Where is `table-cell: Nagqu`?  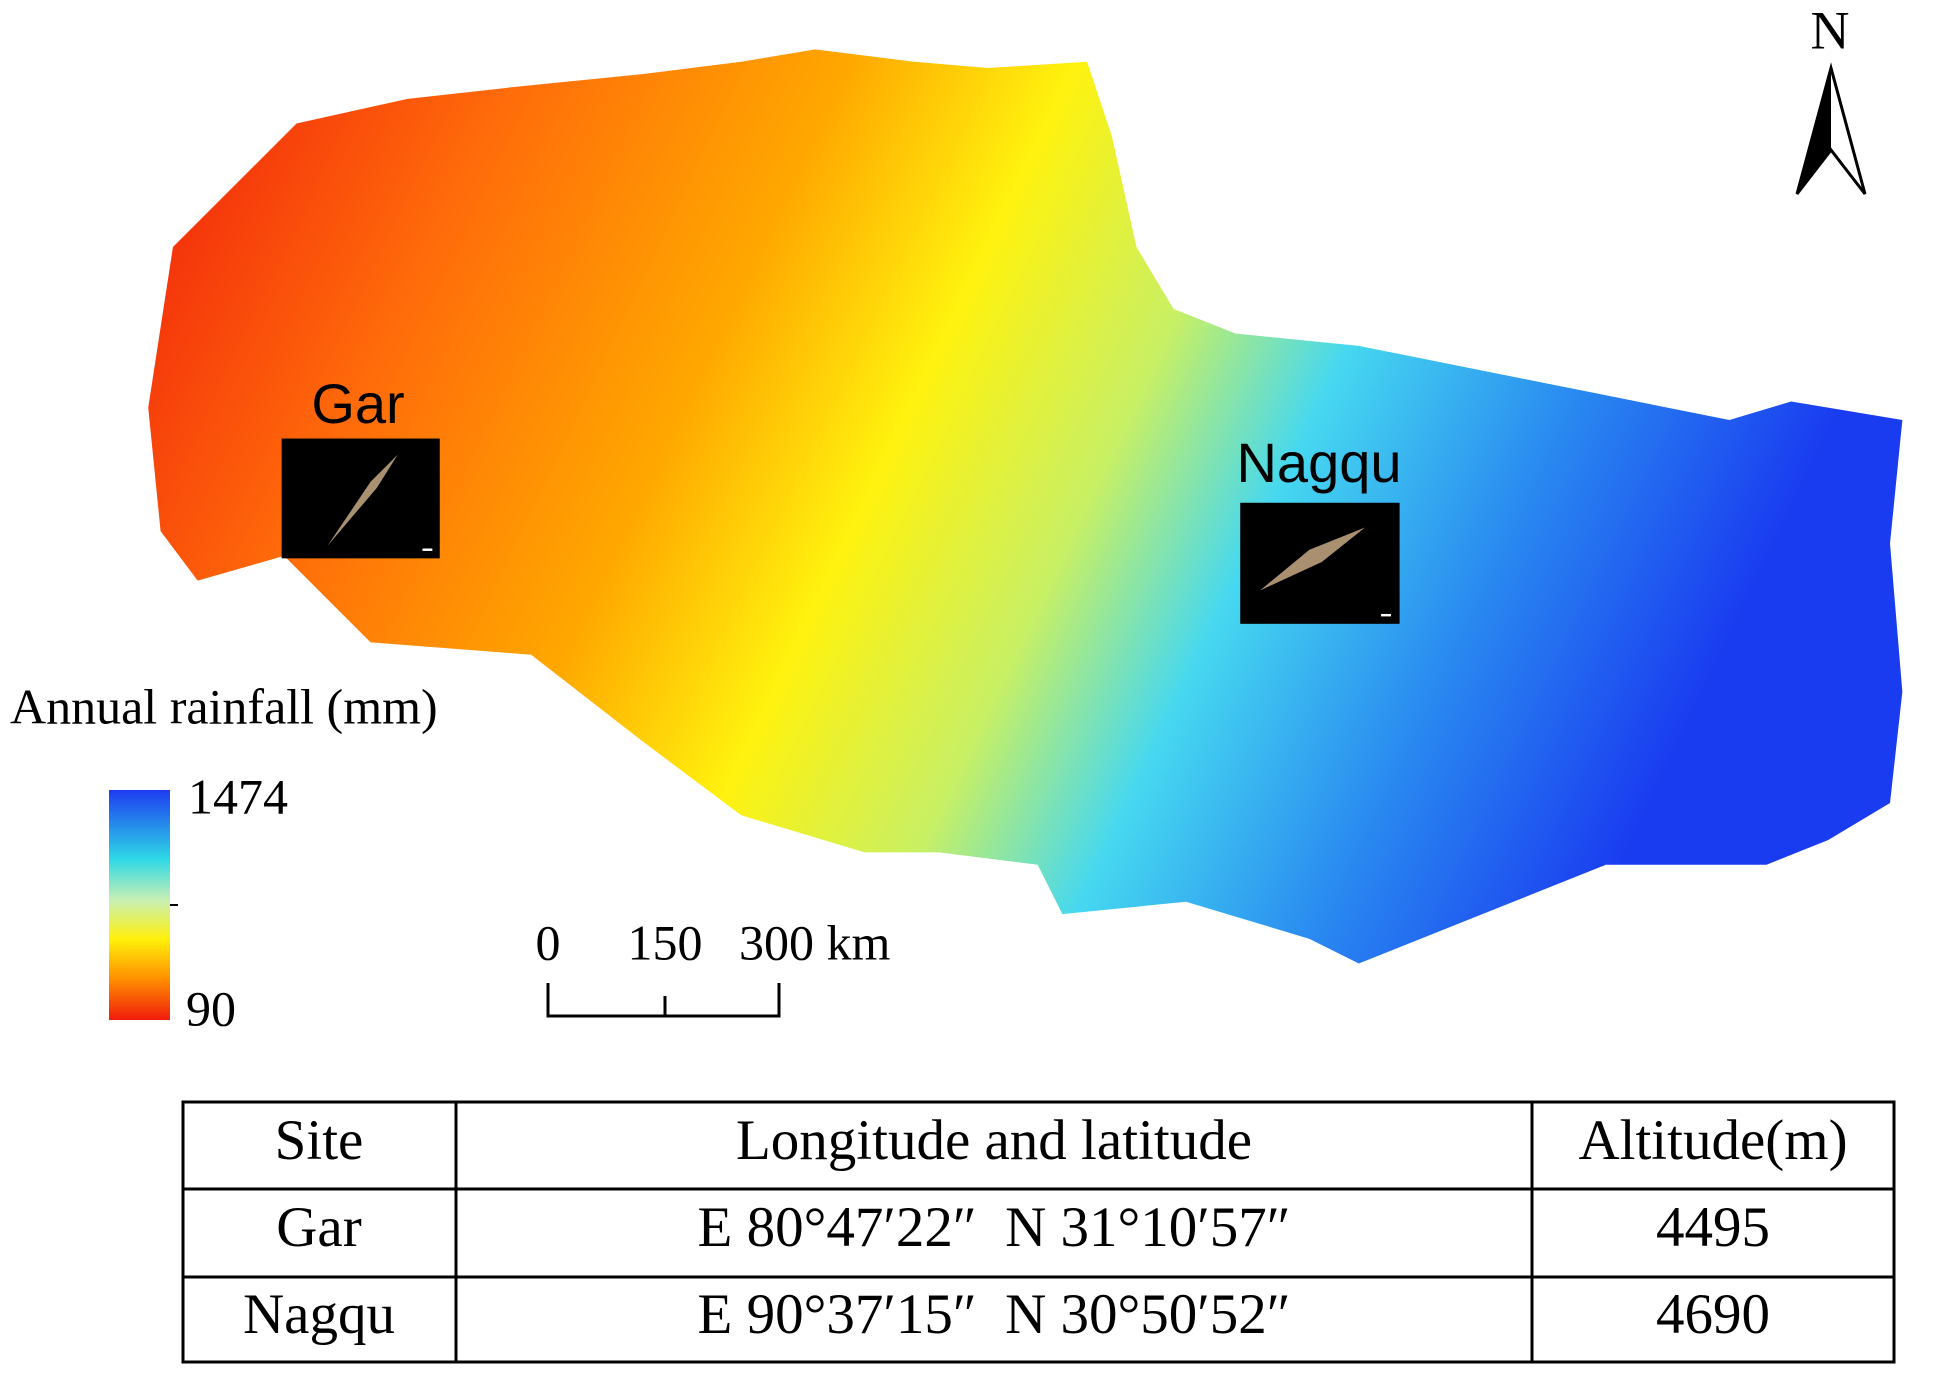 table-cell: Nagqu is located at coordinates (319, 1314).